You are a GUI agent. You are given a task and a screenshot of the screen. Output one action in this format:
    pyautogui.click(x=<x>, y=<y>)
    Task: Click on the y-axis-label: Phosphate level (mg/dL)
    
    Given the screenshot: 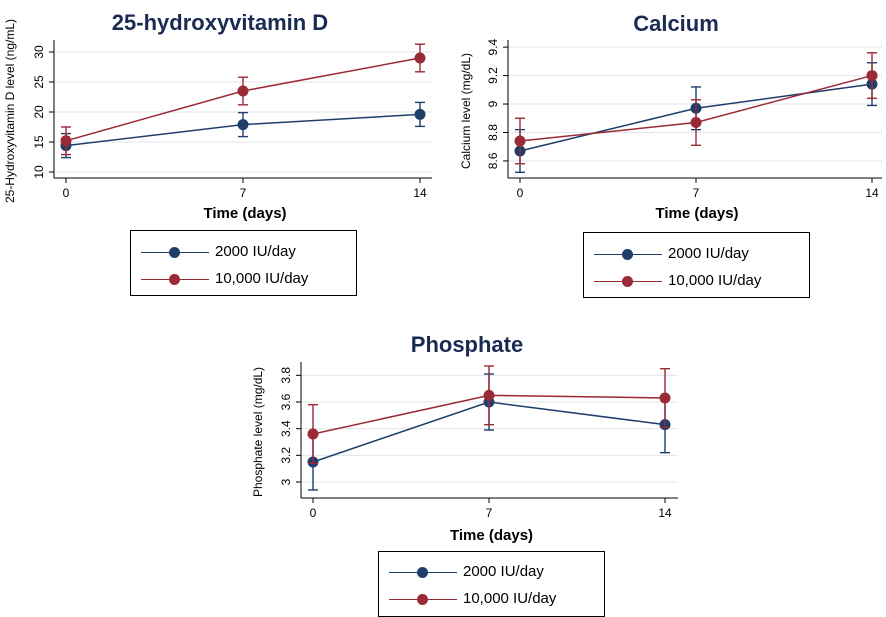 What is the action you would take?
    pyautogui.click(x=258, y=432)
    